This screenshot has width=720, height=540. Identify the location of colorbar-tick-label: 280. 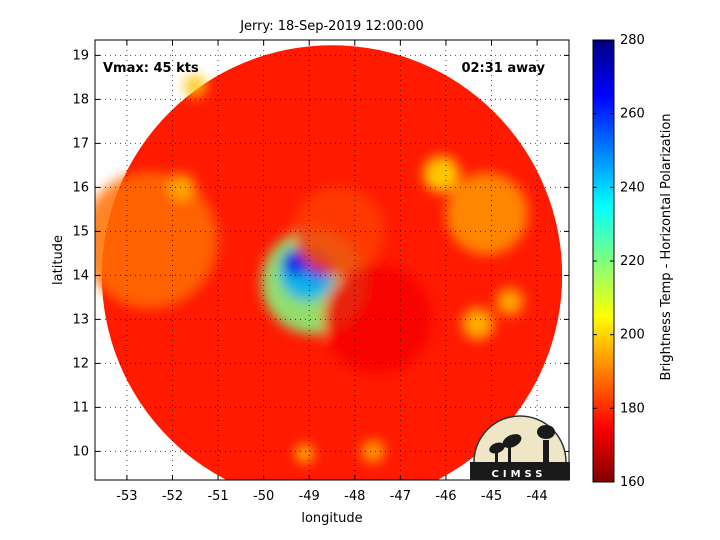
(632, 40).